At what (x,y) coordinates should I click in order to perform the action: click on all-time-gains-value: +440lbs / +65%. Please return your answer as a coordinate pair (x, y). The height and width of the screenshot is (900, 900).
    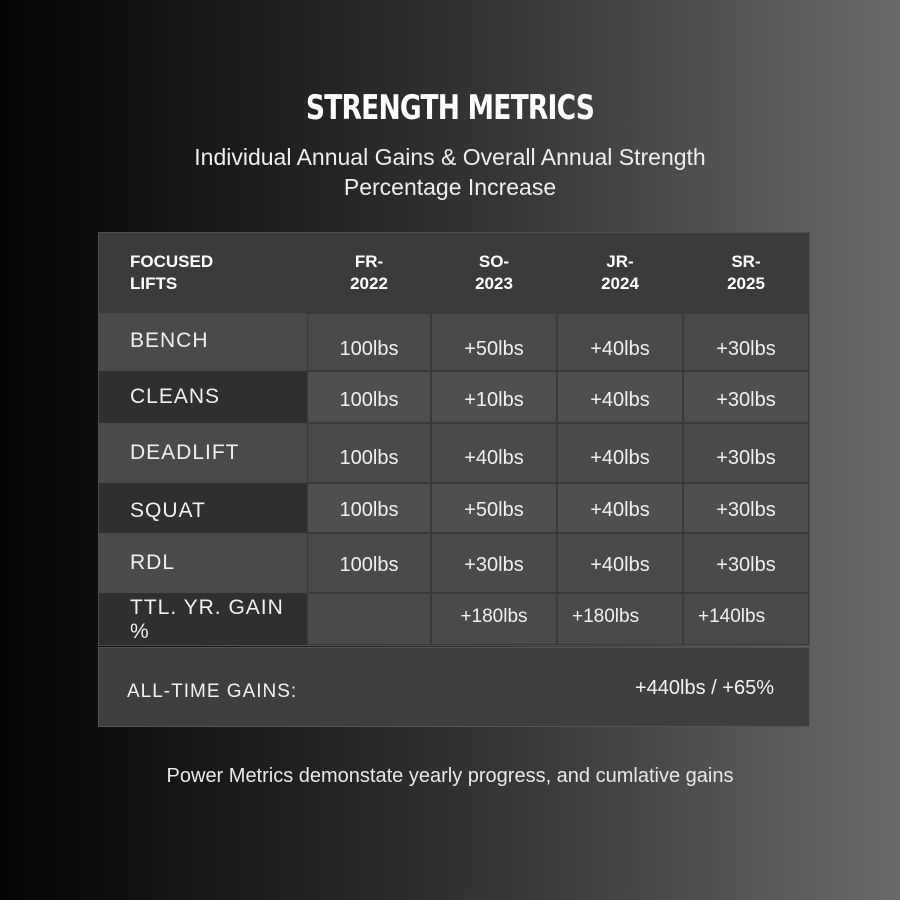
    Looking at the image, I should click on (704, 688).